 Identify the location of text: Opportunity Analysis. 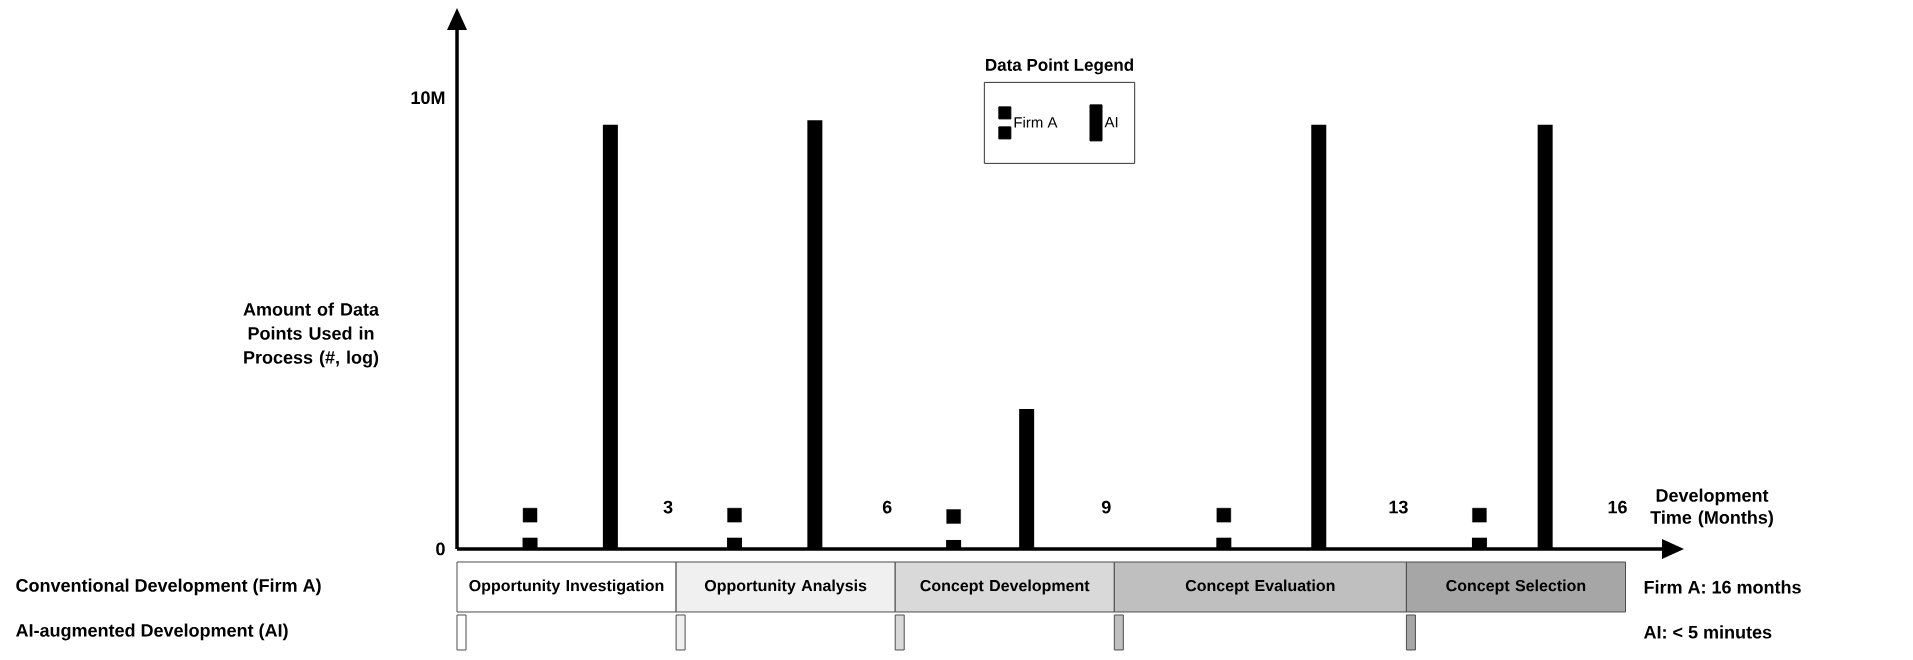
(785, 587).